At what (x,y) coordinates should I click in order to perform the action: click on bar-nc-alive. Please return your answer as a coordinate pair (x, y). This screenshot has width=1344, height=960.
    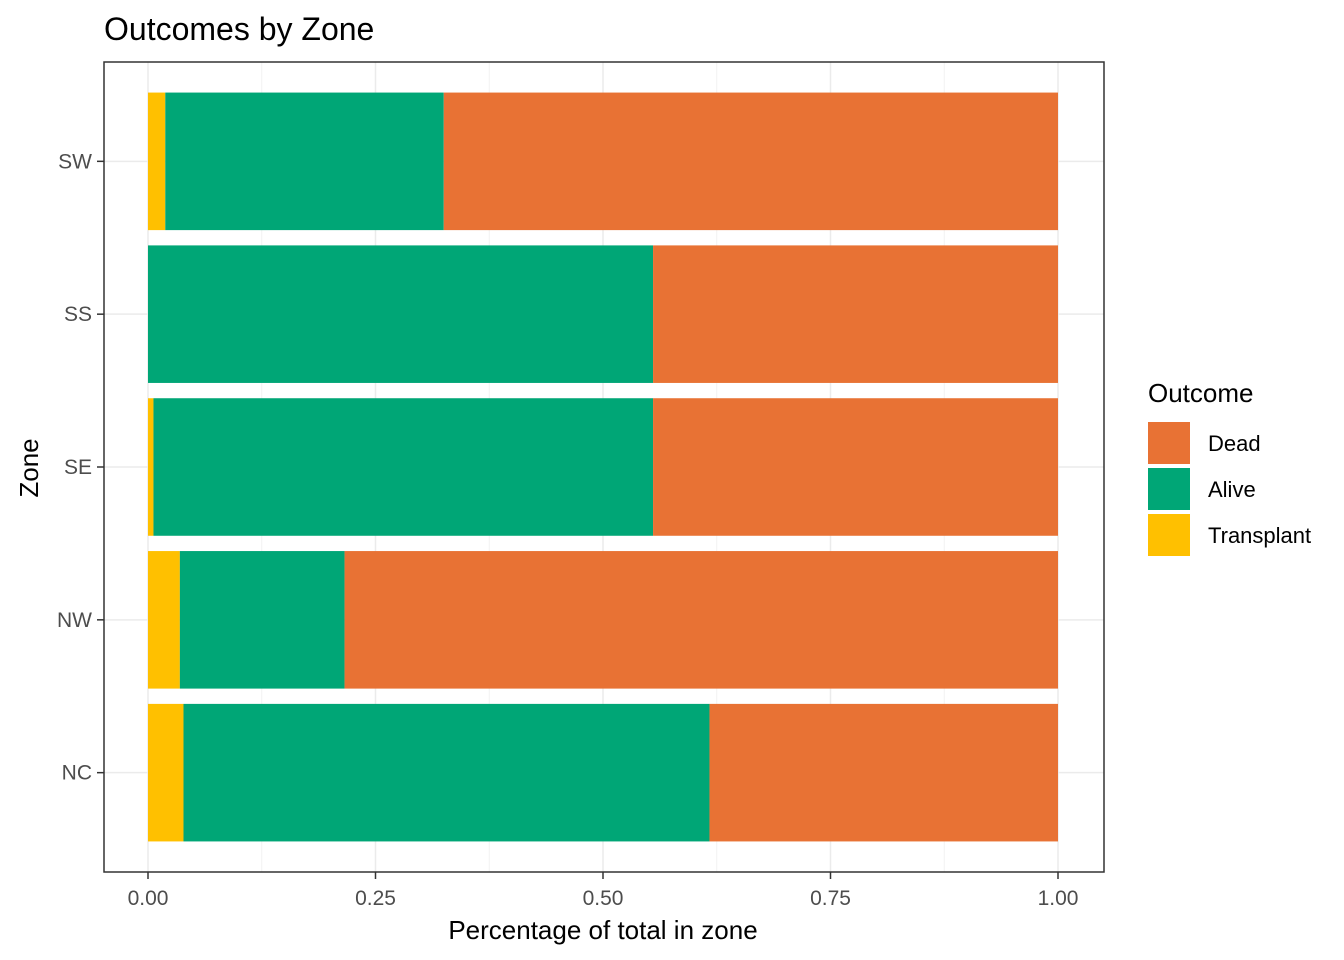
    Looking at the image, I should click on (446, 772).